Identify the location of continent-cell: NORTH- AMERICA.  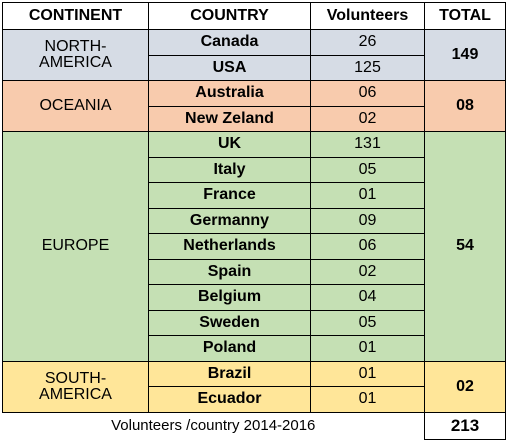
(75, 55).